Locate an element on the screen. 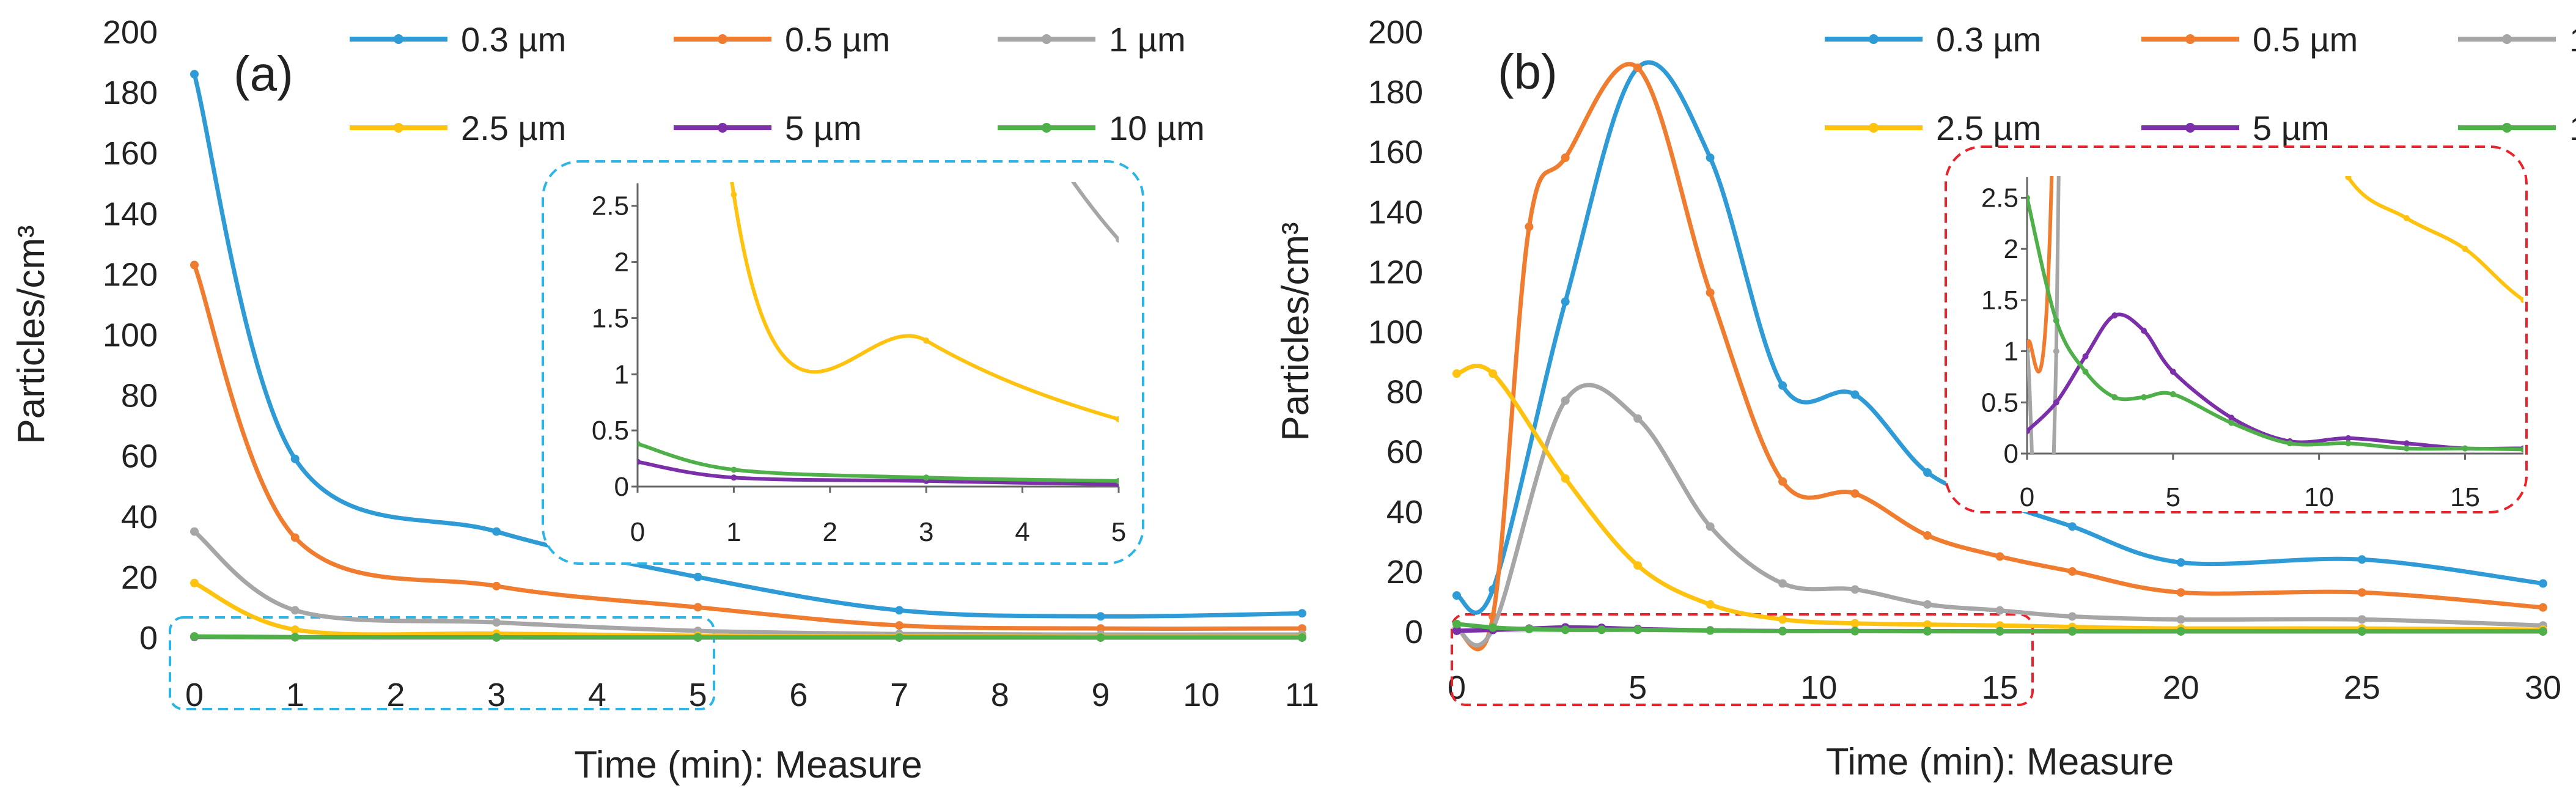 The height and width of the screenshot is (802, 2576). zoom-region-box is located at coordinates (442, 663).